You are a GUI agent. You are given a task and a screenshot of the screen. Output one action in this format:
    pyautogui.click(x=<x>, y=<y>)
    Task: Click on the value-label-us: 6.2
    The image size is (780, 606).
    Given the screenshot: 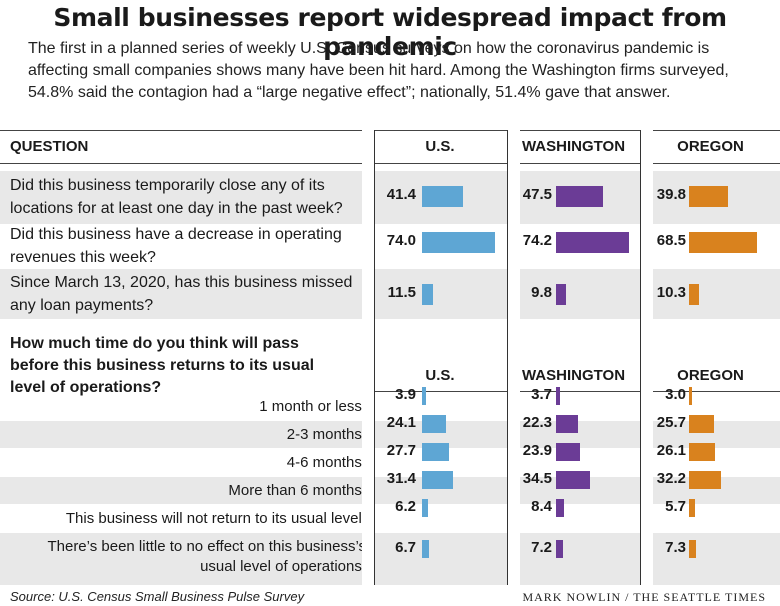 What is the action you would take?
    pyautogui.click(x=405, y=506)
    